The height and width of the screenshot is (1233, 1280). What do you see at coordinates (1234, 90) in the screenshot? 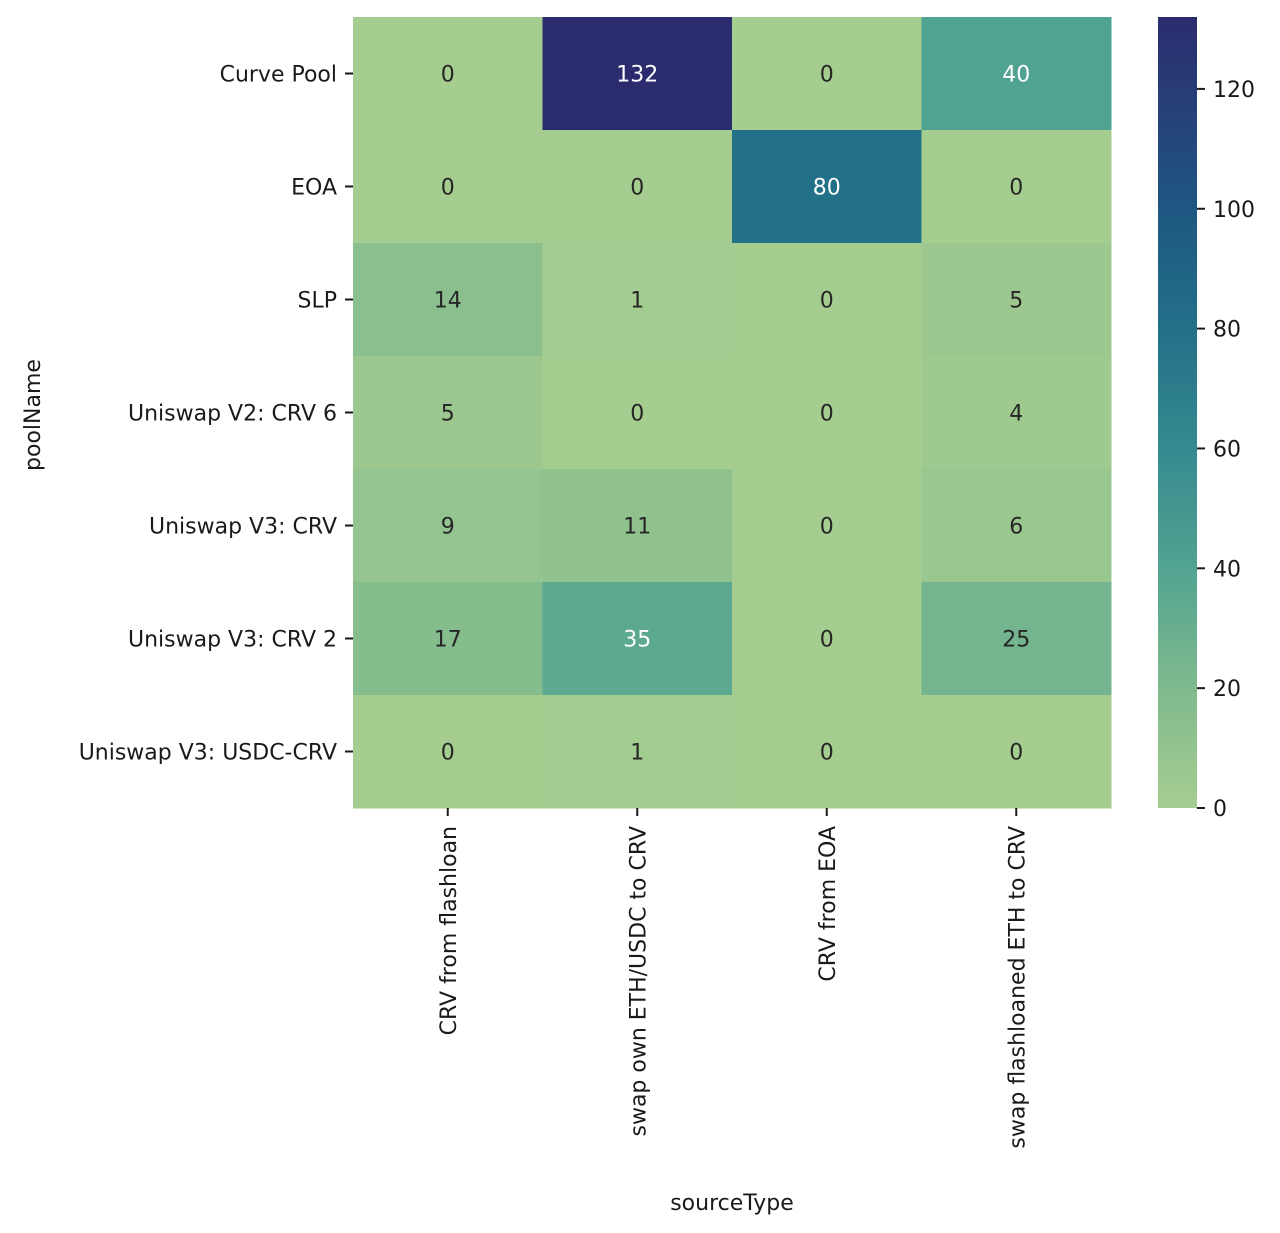
I see `colorbar-tick-label: 120` at bounding box center [1234, 90].